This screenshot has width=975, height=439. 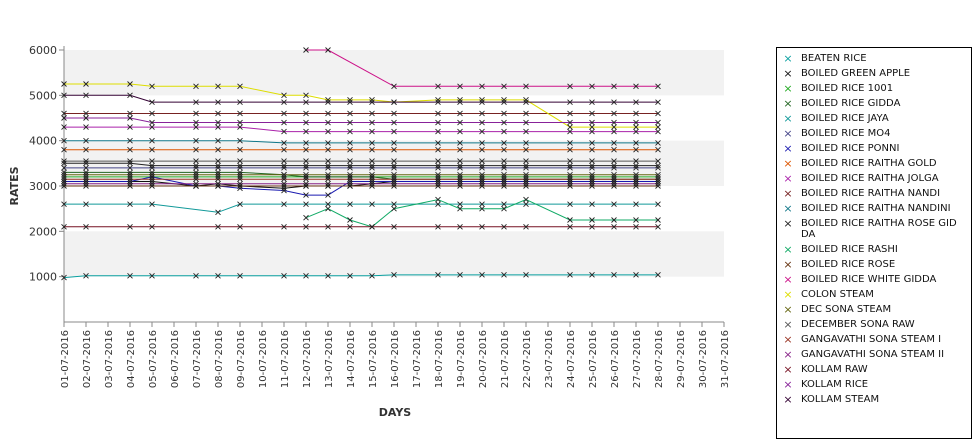 I want to click on x-tick-label: 27-07-2016, so click(x=637, y=359).